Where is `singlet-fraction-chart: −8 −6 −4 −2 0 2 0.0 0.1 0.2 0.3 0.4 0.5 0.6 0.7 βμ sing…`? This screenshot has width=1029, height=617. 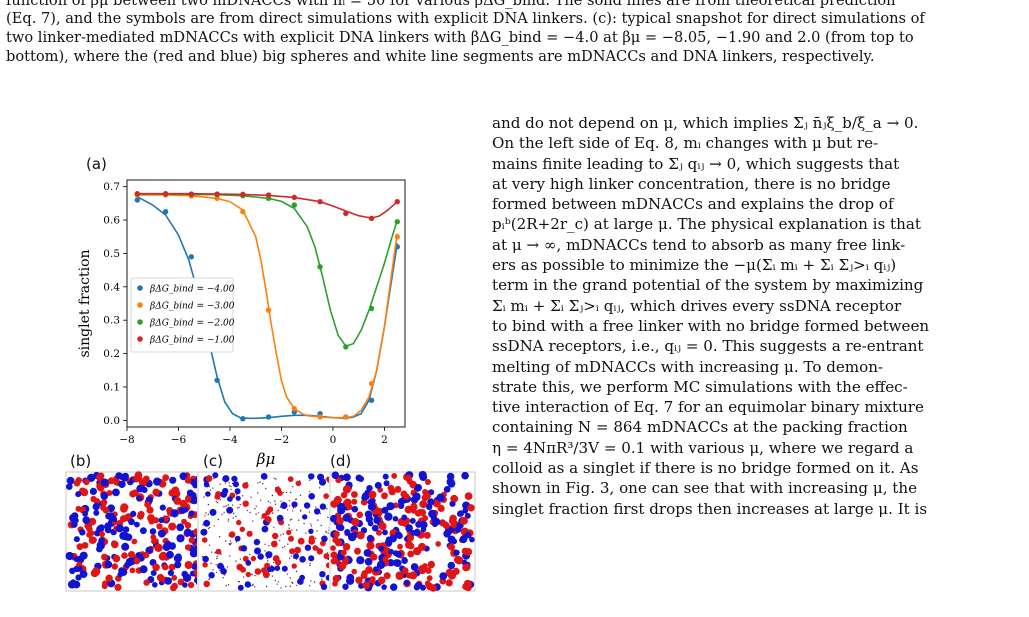 singlet-fraction-chart: −8 −6 −4 −2 0 2 0.0 0.1 0.2 0.3 0.4 0.5 0.6 0.7 βμ sing… is located at coordinates (241, 323).